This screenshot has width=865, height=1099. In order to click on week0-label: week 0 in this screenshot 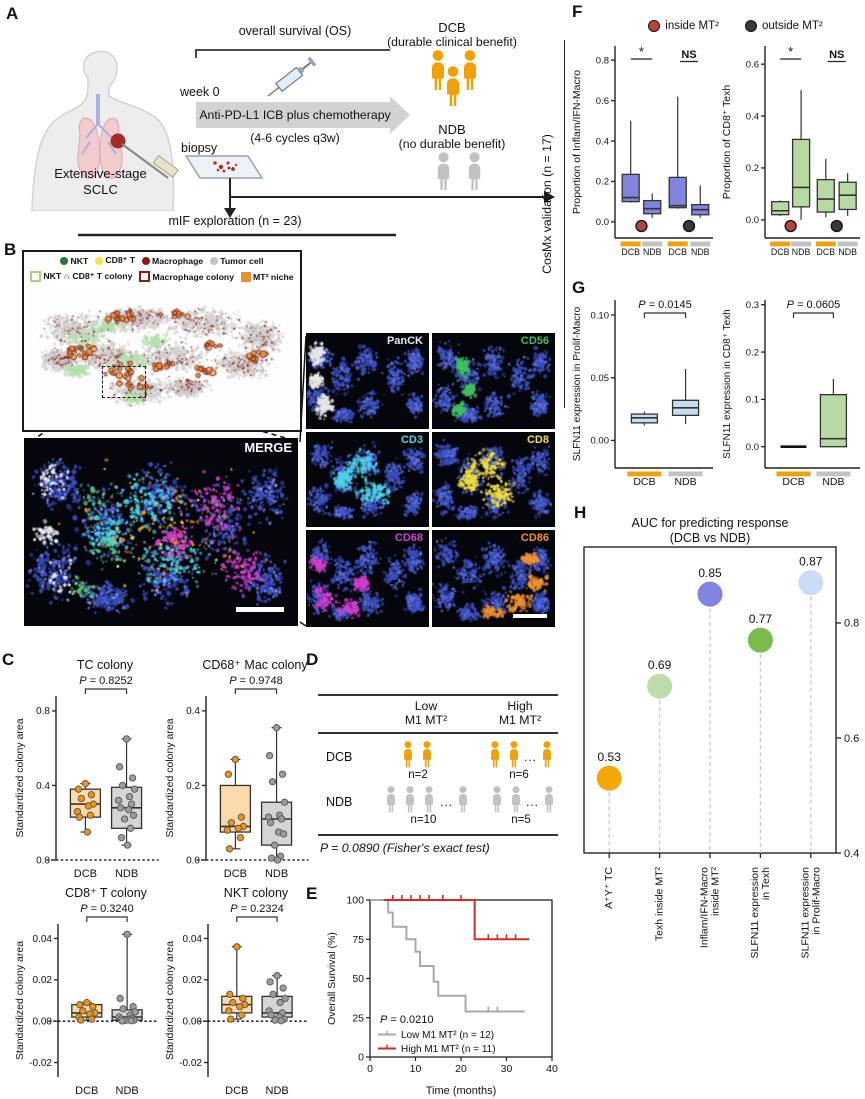, I will do `click(200, 92)`.